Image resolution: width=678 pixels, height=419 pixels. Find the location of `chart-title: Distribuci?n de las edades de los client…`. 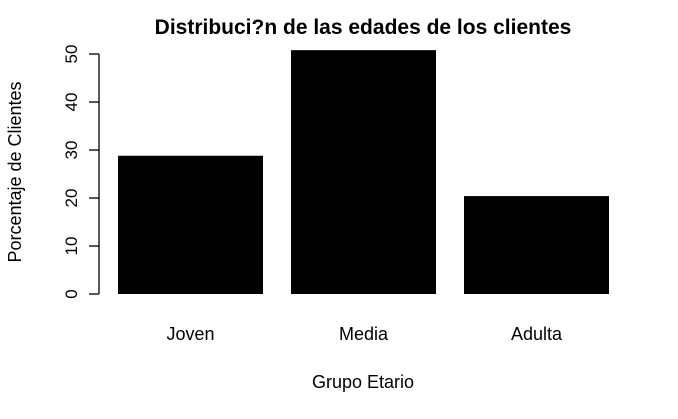

chart-title: Distribuci?n de las edades de los client… is located at coordinates (363, 27).